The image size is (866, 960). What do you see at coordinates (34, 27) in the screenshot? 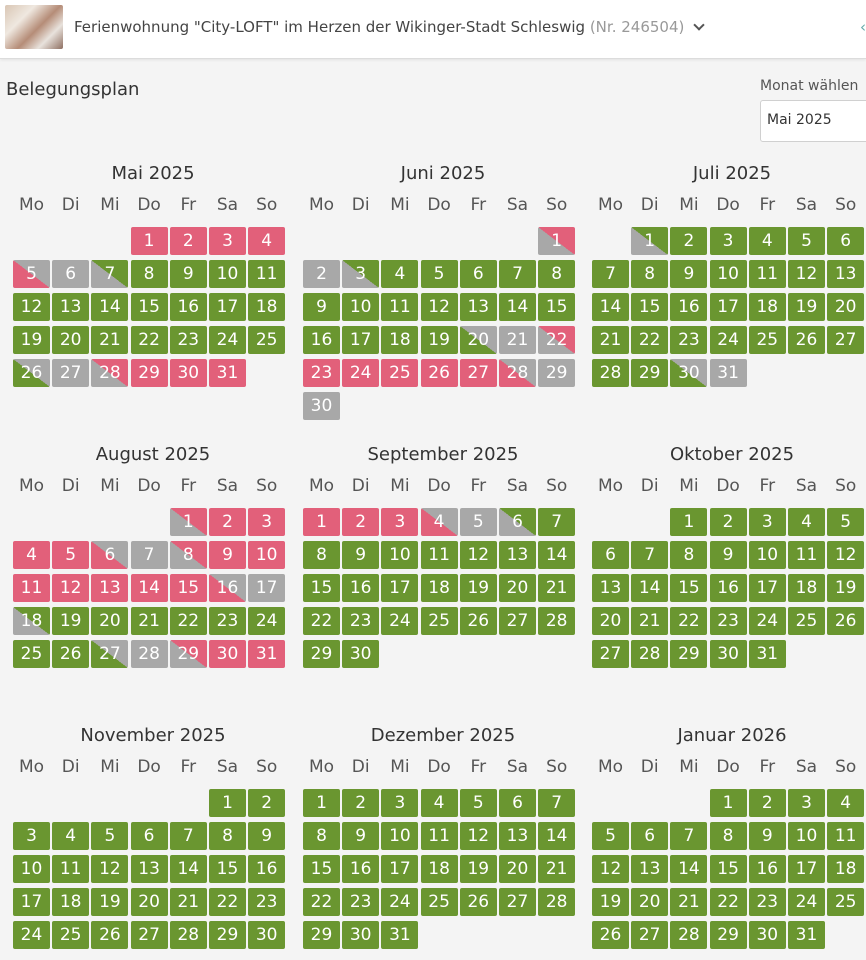
I see `property-thumbnail` at bounding box center [34, 27].